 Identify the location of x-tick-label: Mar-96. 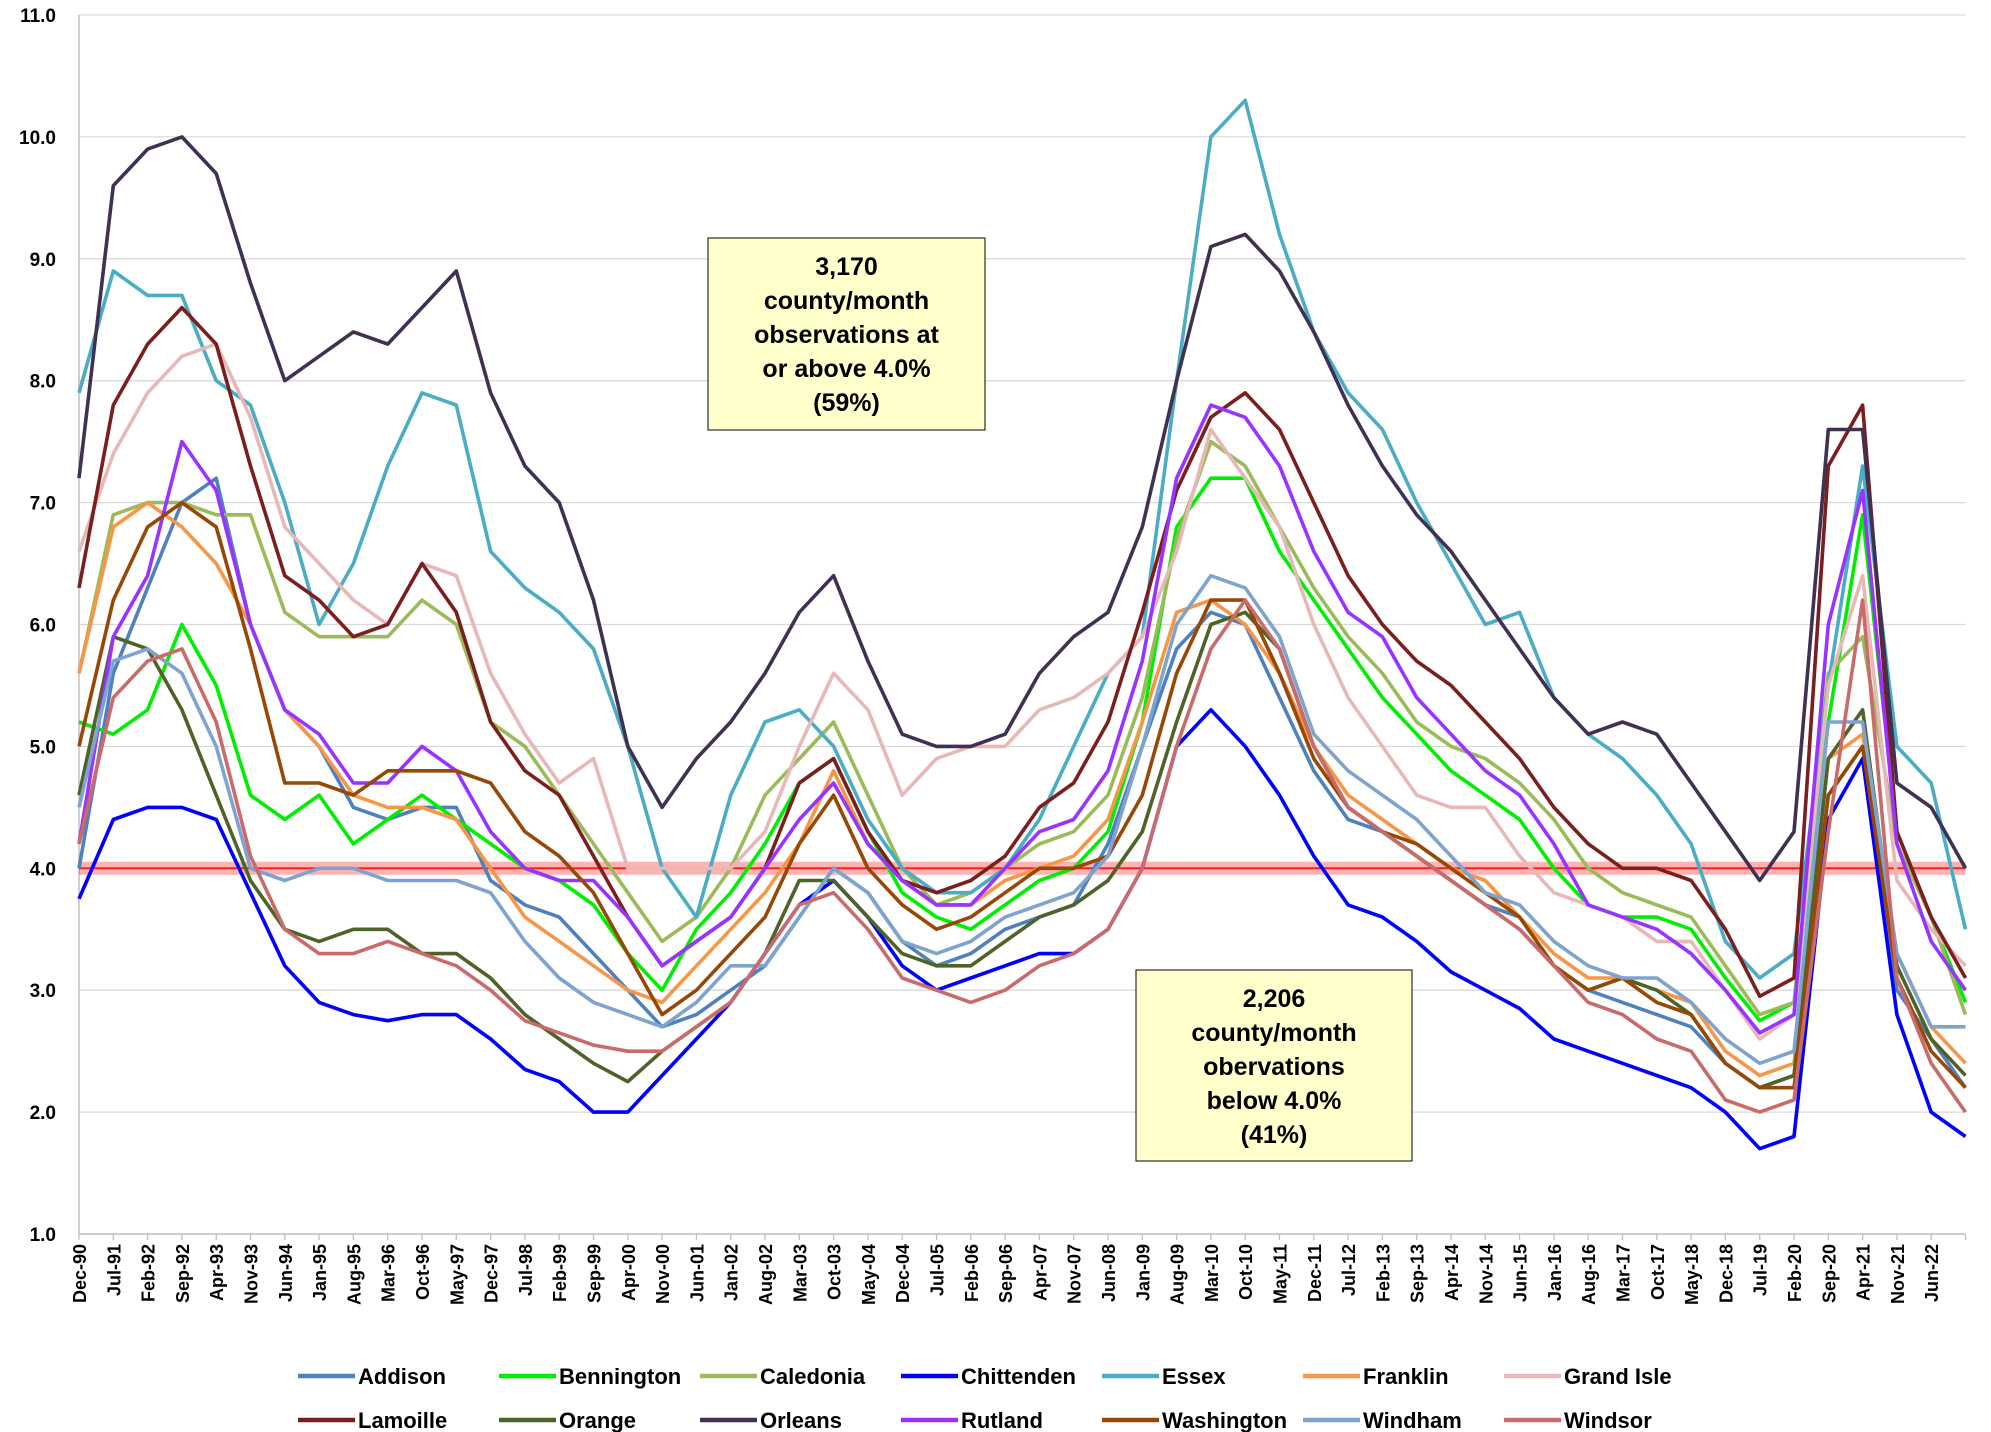
(389, 1273).